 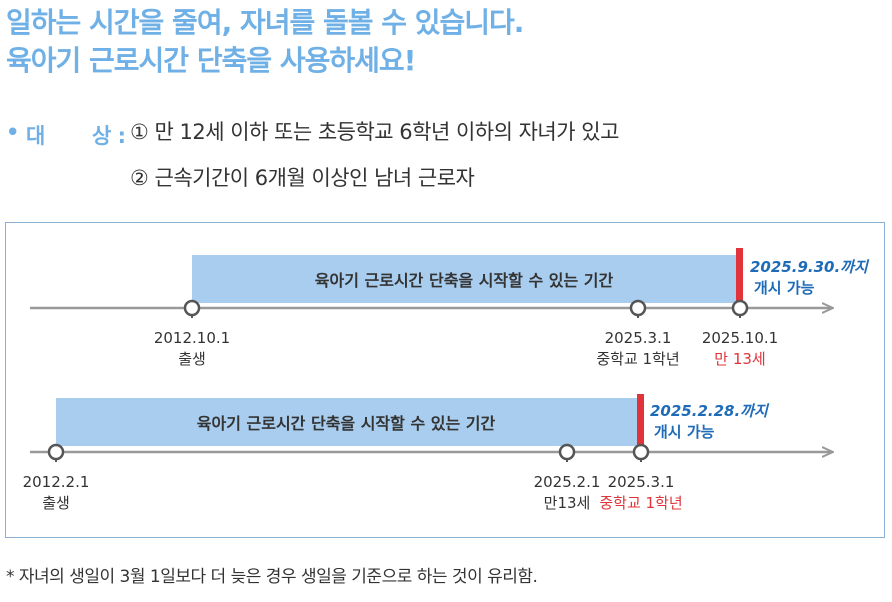 I want to click on timeline-2-bar, so click(x=346, y=422).